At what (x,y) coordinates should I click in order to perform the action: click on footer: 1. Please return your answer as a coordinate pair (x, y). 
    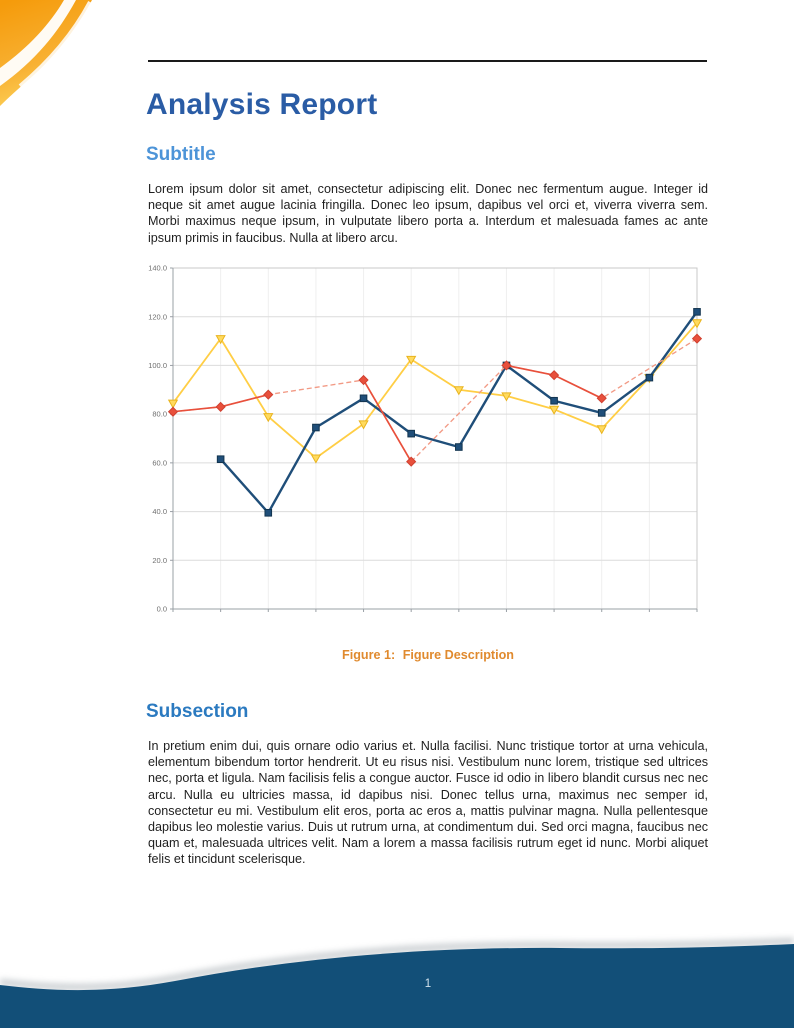
    Looking at the image, I should click on (397, 972).